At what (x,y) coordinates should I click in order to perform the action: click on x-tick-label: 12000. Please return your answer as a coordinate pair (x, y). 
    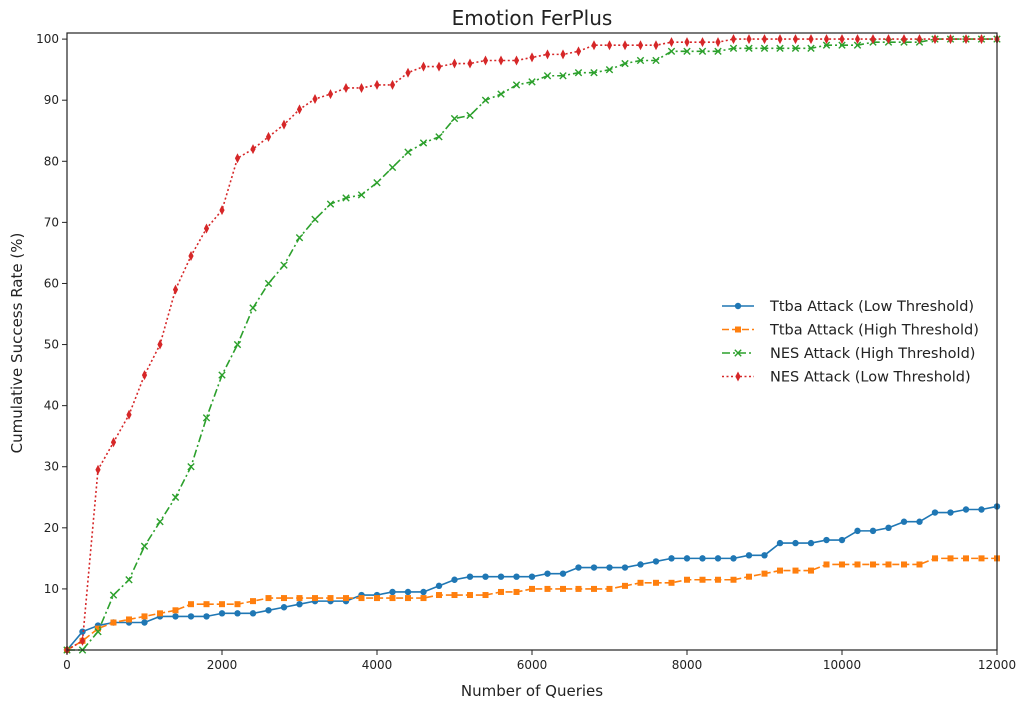
    Looking at the image, I should click on (997, 665).